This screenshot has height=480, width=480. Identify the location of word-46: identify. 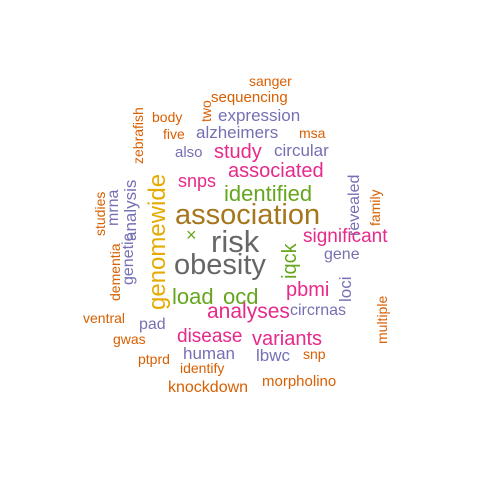
(202, 368).